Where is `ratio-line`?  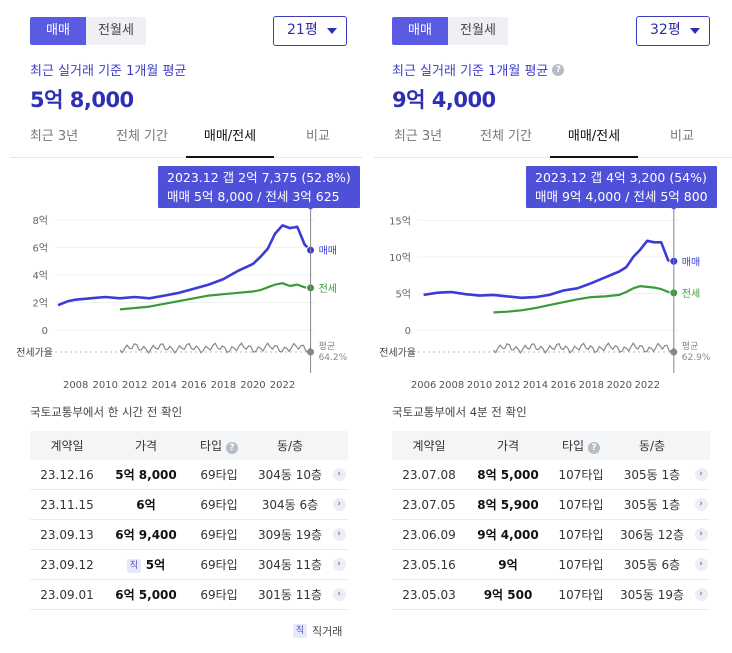 ratio-line is located at coordinates (584, 348).